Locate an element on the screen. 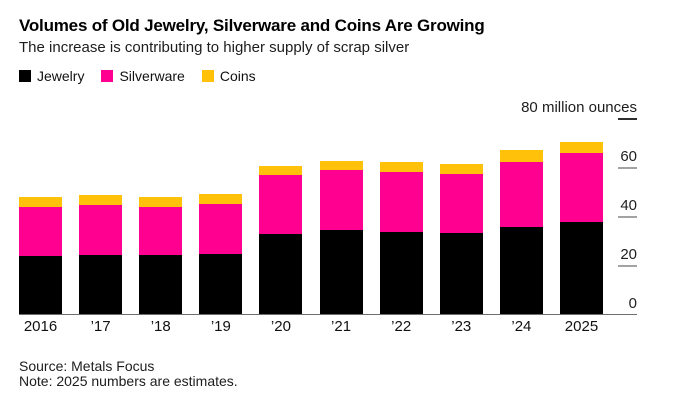 The image size is (683, 408). legend: Jewelry Silverware Coins is located at coordinates (137, 76).